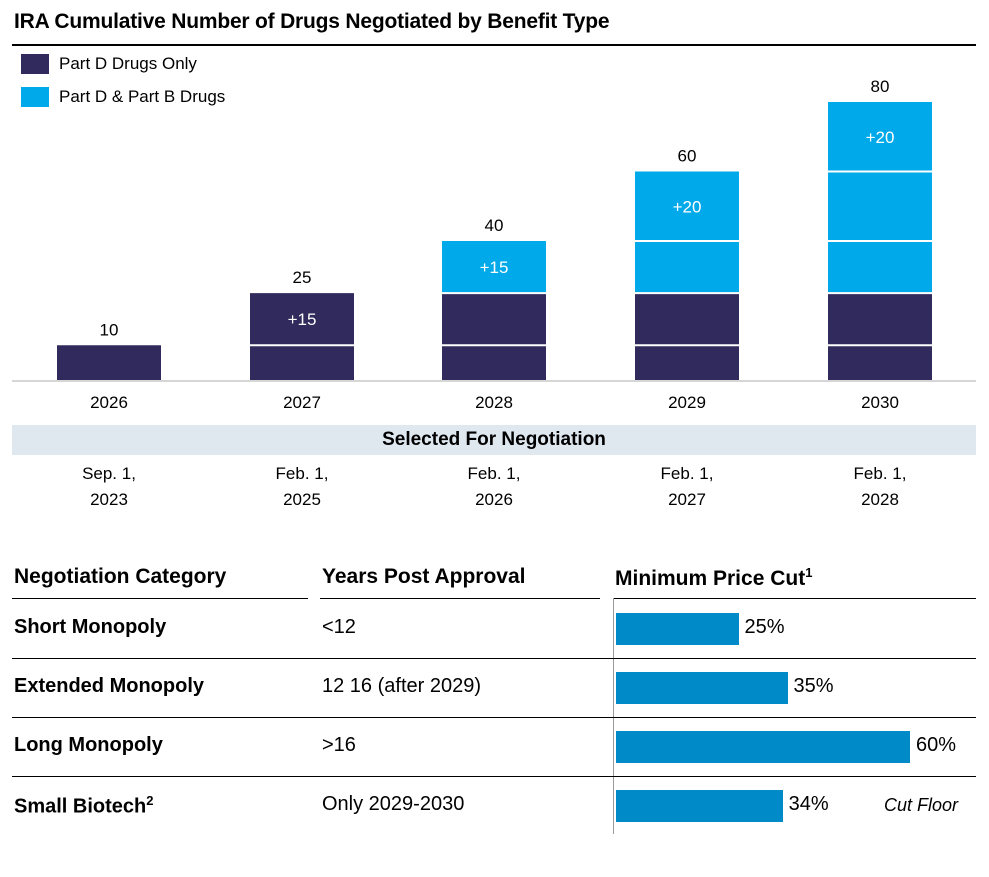 The image size is (989, 877). What do you see at coordinates (936, 745) in the screenshot?
I see `price-cut-label: 60%` at bounding box center [936, 745].